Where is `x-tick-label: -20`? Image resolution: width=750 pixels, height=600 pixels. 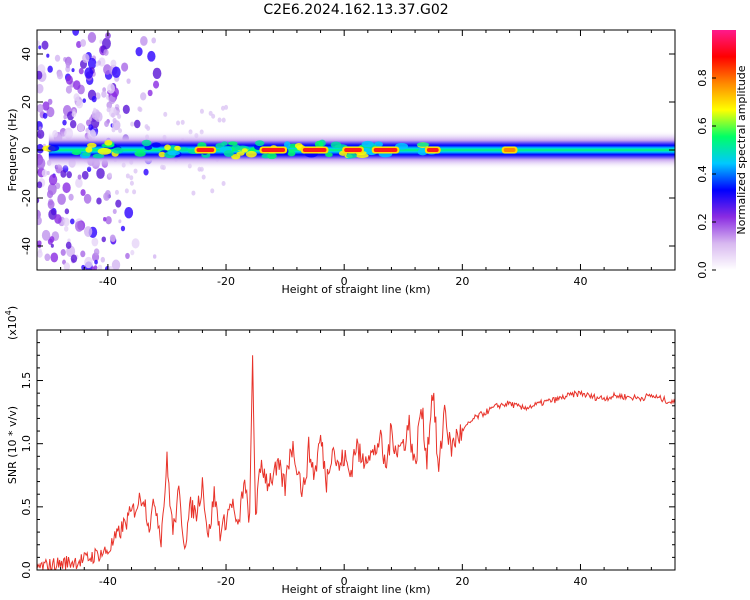 x-tick-label: -20 is located at coordinates (226, 581).